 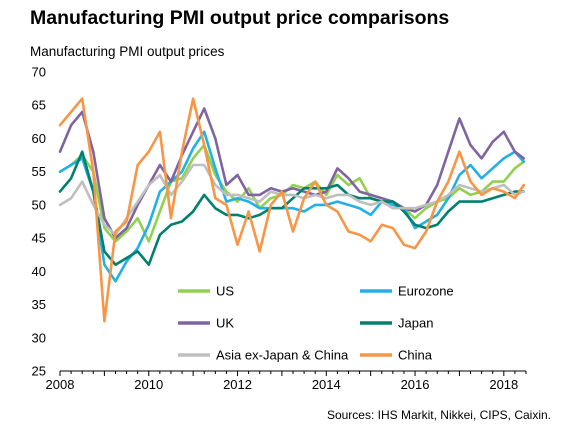 I want to click on y-tick-label: 55, so click(x=39, y=171).